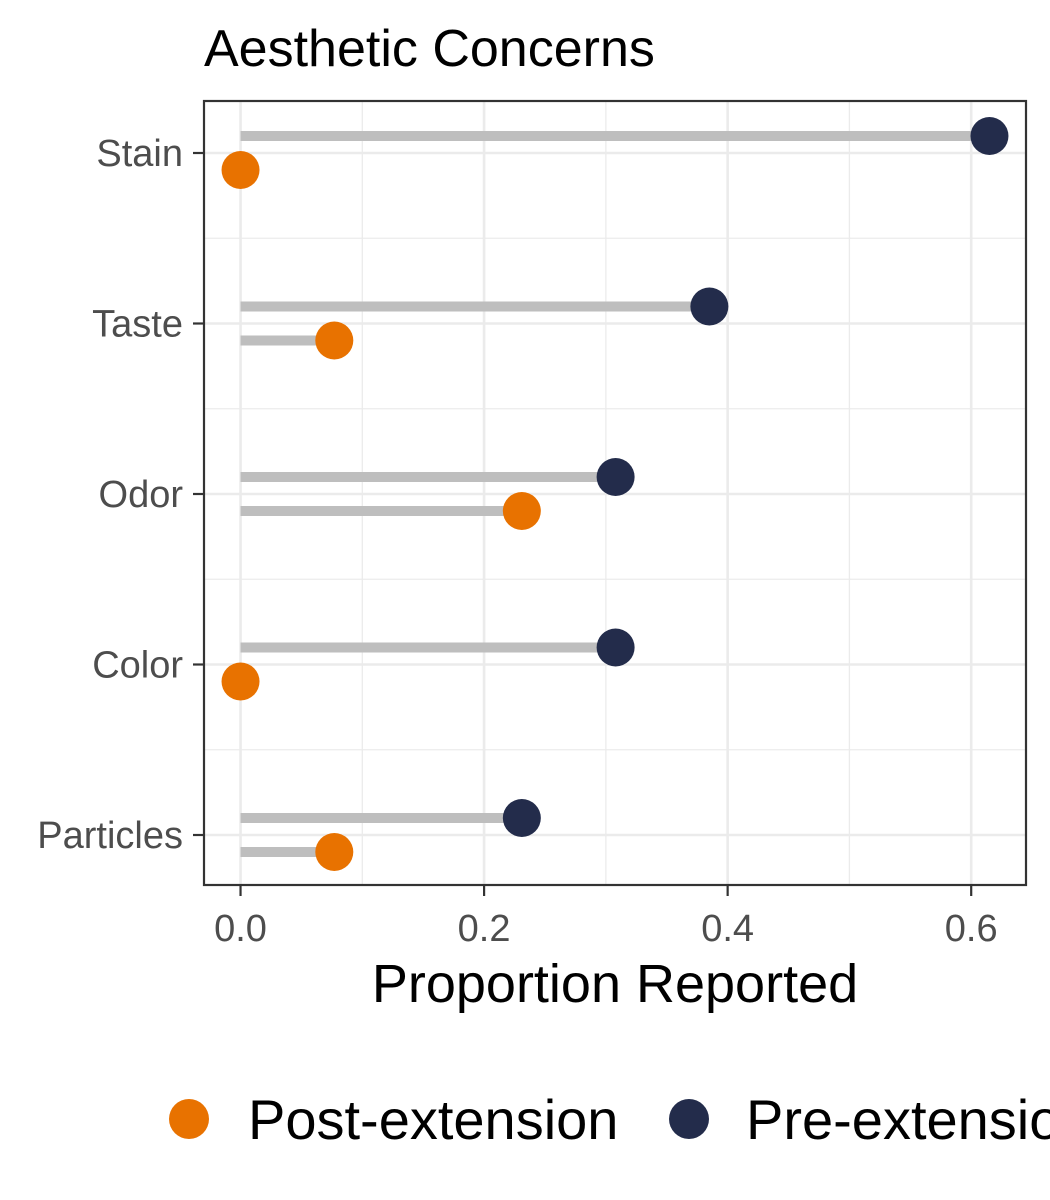 This screenshot has height=1200, width=1050. I want to click on y-tick-label: Particles, so click(110, 836).